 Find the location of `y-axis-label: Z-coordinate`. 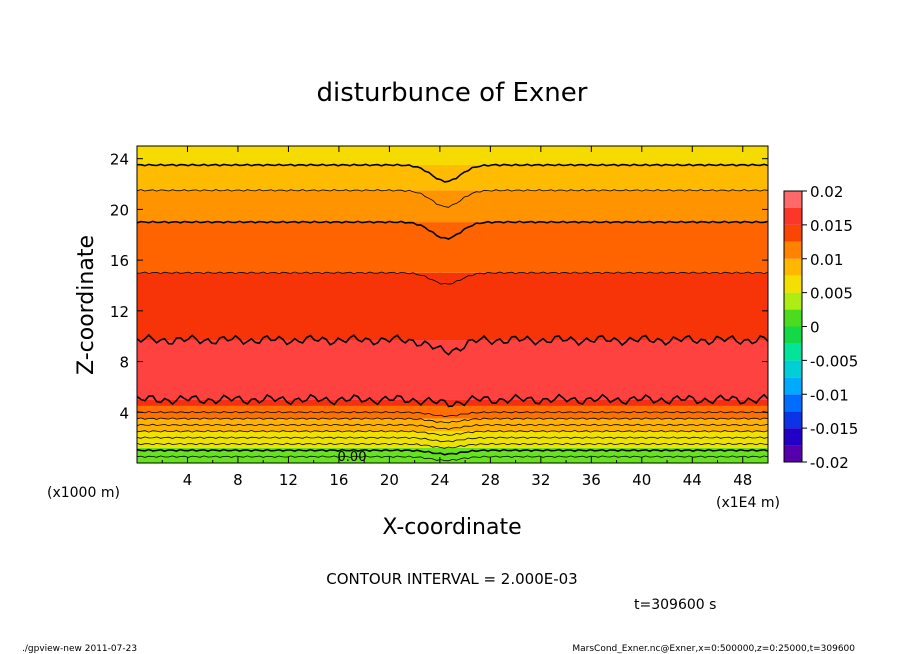

y-axis-label: Z-coordinate is located at coordinates (86, 305).